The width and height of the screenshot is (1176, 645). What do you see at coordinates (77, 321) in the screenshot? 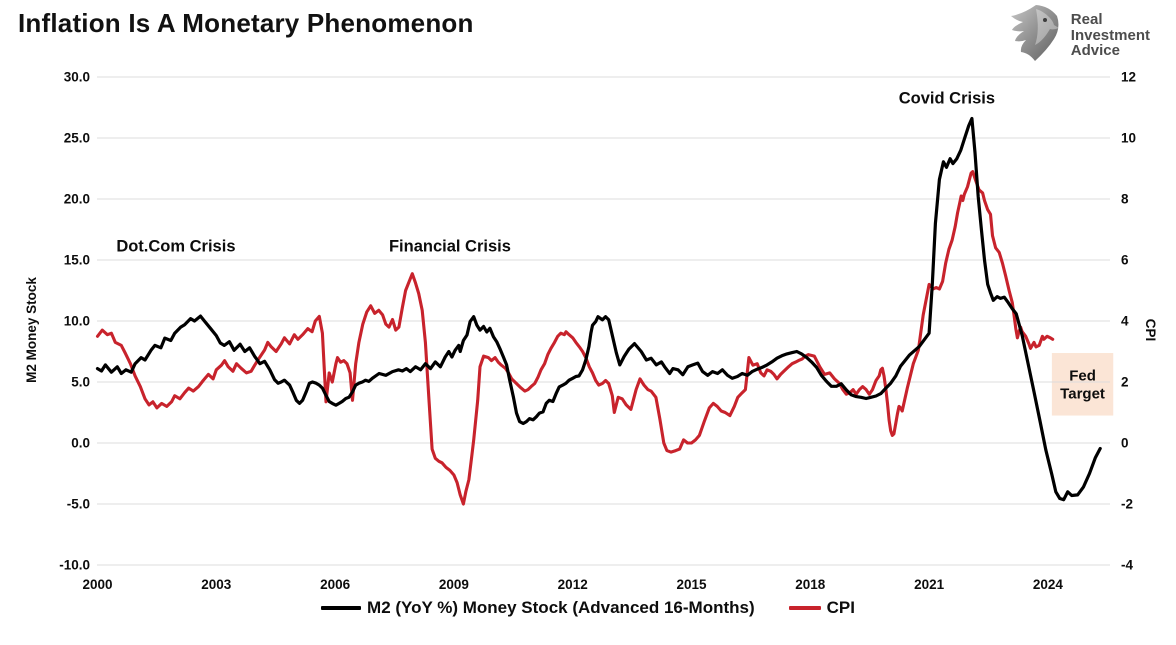
I see `left-axis-tick-label: 10.0` at bounding box center [77, 321].